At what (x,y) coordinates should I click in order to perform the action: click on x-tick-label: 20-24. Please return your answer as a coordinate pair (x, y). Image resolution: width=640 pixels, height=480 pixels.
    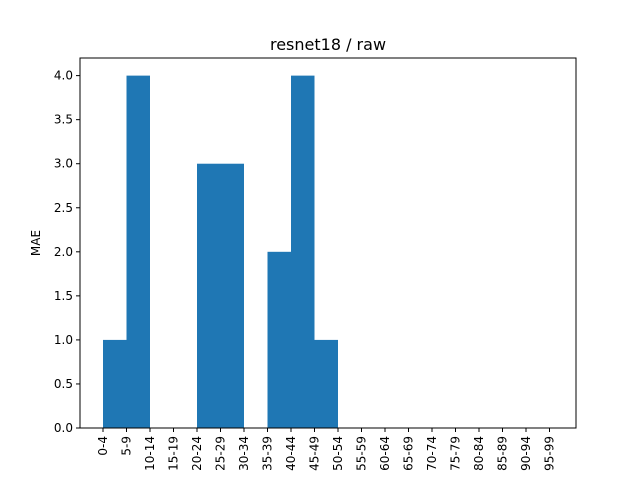
    Looking at the image, I should click on (197, 453).